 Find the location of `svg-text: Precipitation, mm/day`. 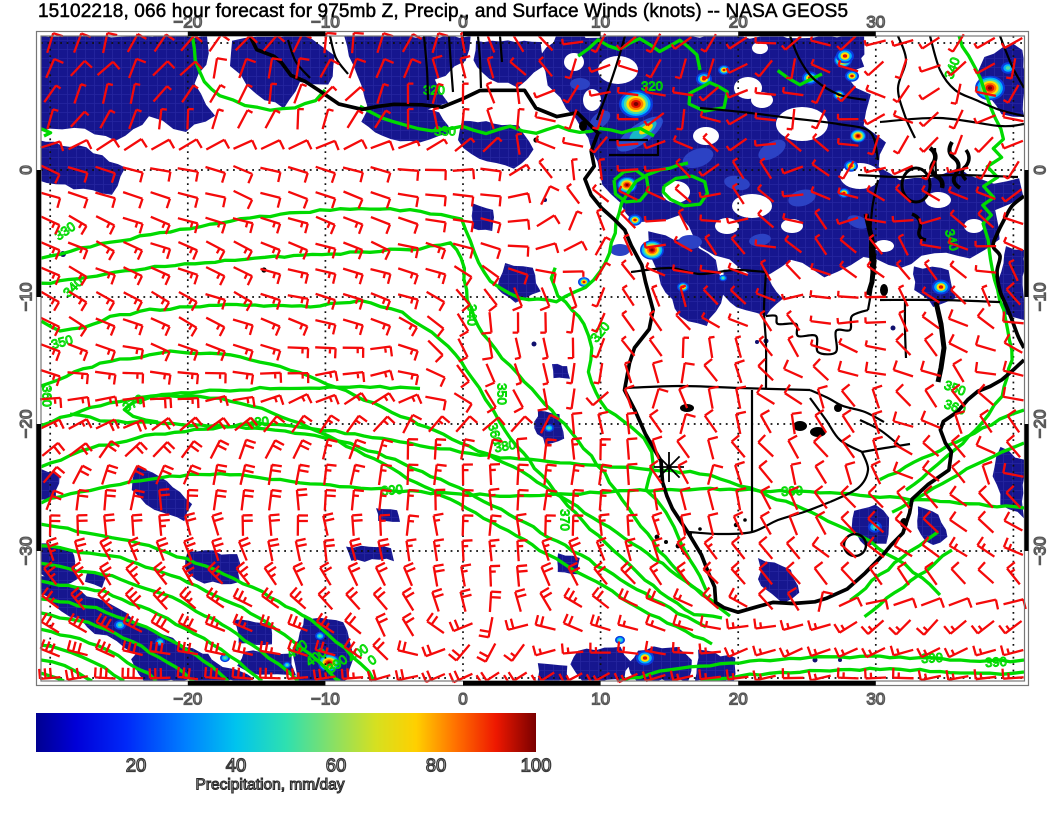

svg-text: Precipitation, mm/day is located at coordinates (269, 785).